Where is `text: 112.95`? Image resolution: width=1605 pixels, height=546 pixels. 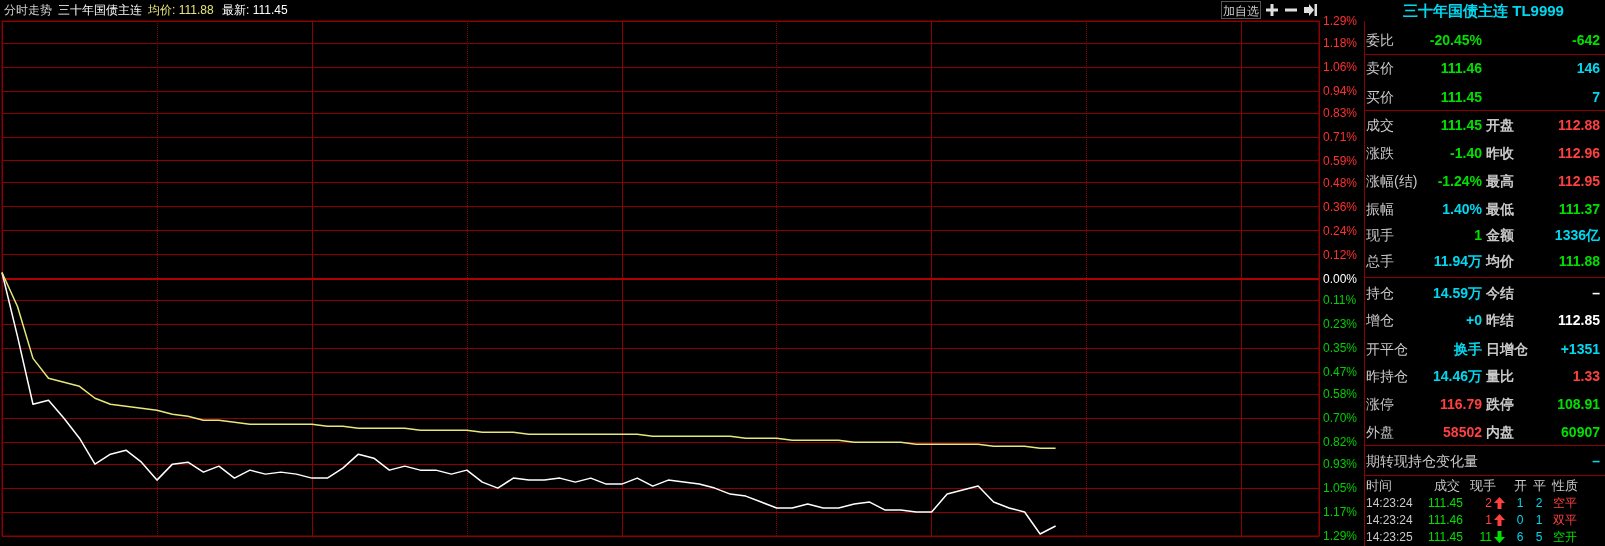
text: 112.95 is located at coordinates (1578, 180).